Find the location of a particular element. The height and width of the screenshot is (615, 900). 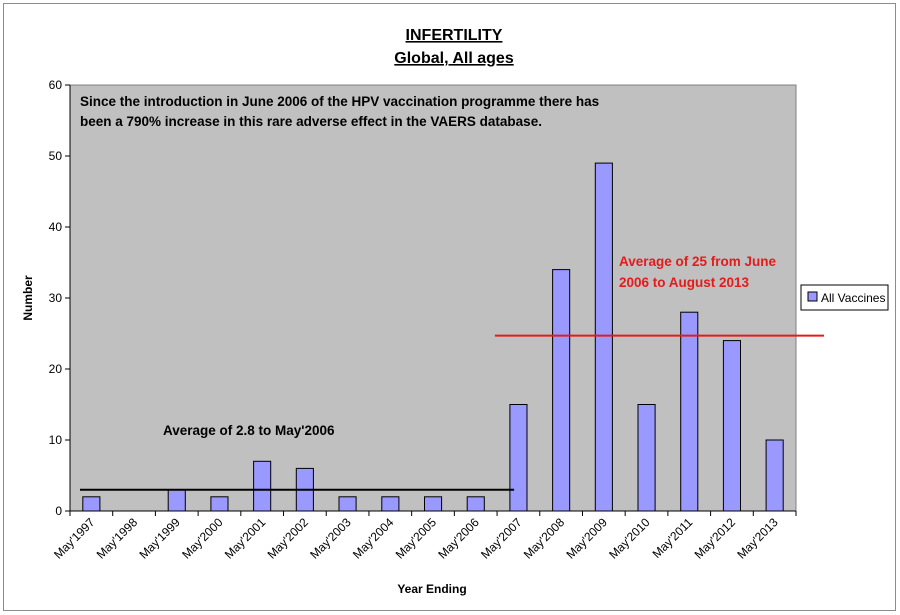

bar-May'1997 is located at coordinates (91, 504).